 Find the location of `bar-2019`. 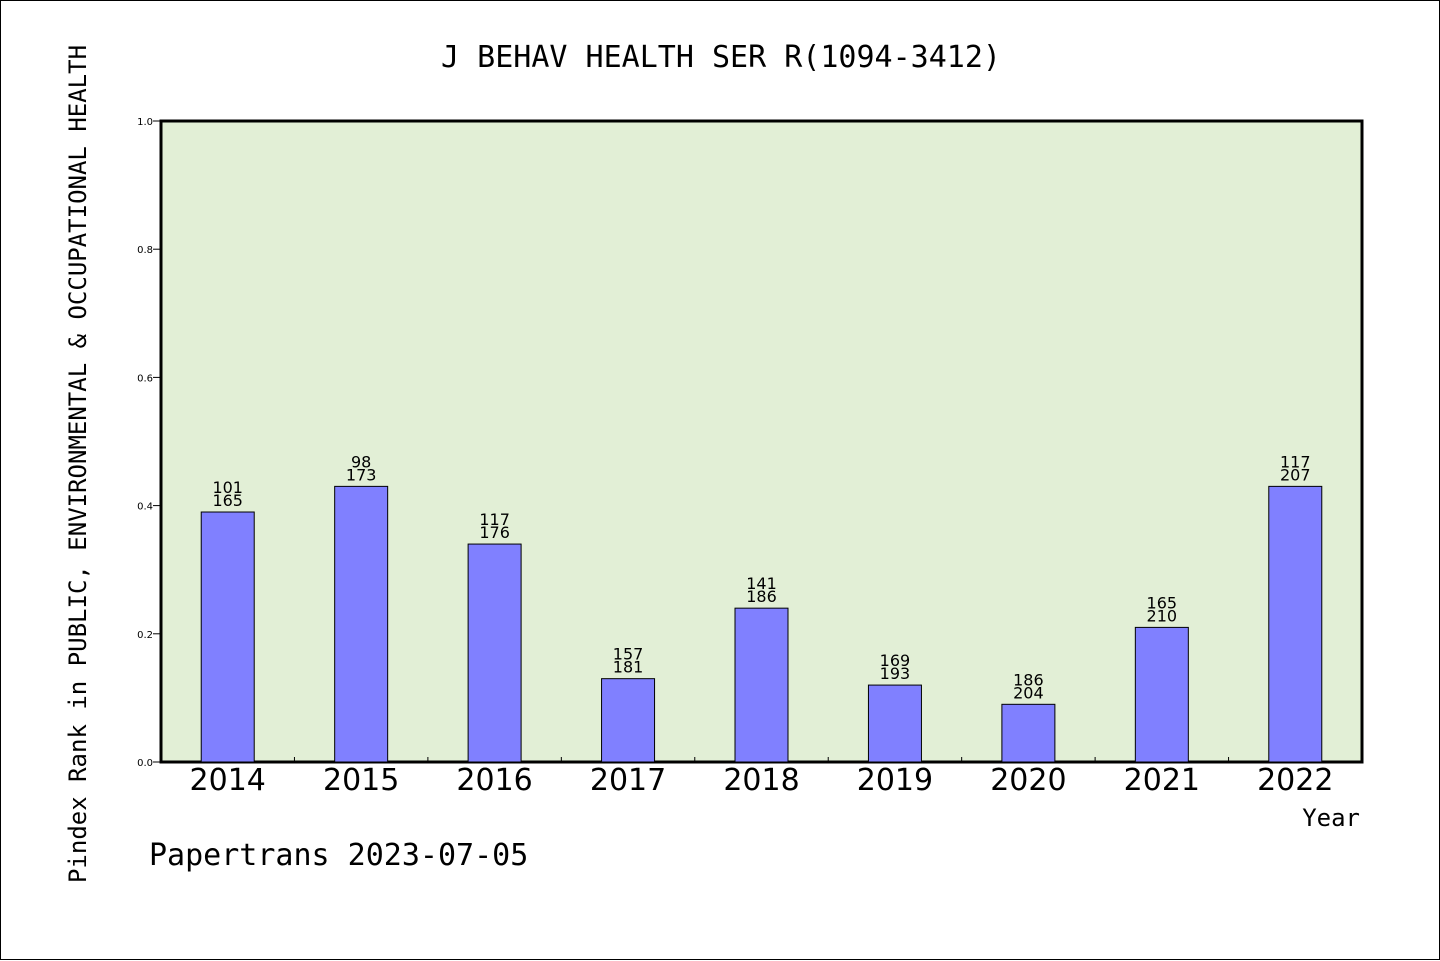

bar-2019 is located at coordinates (894, 723).